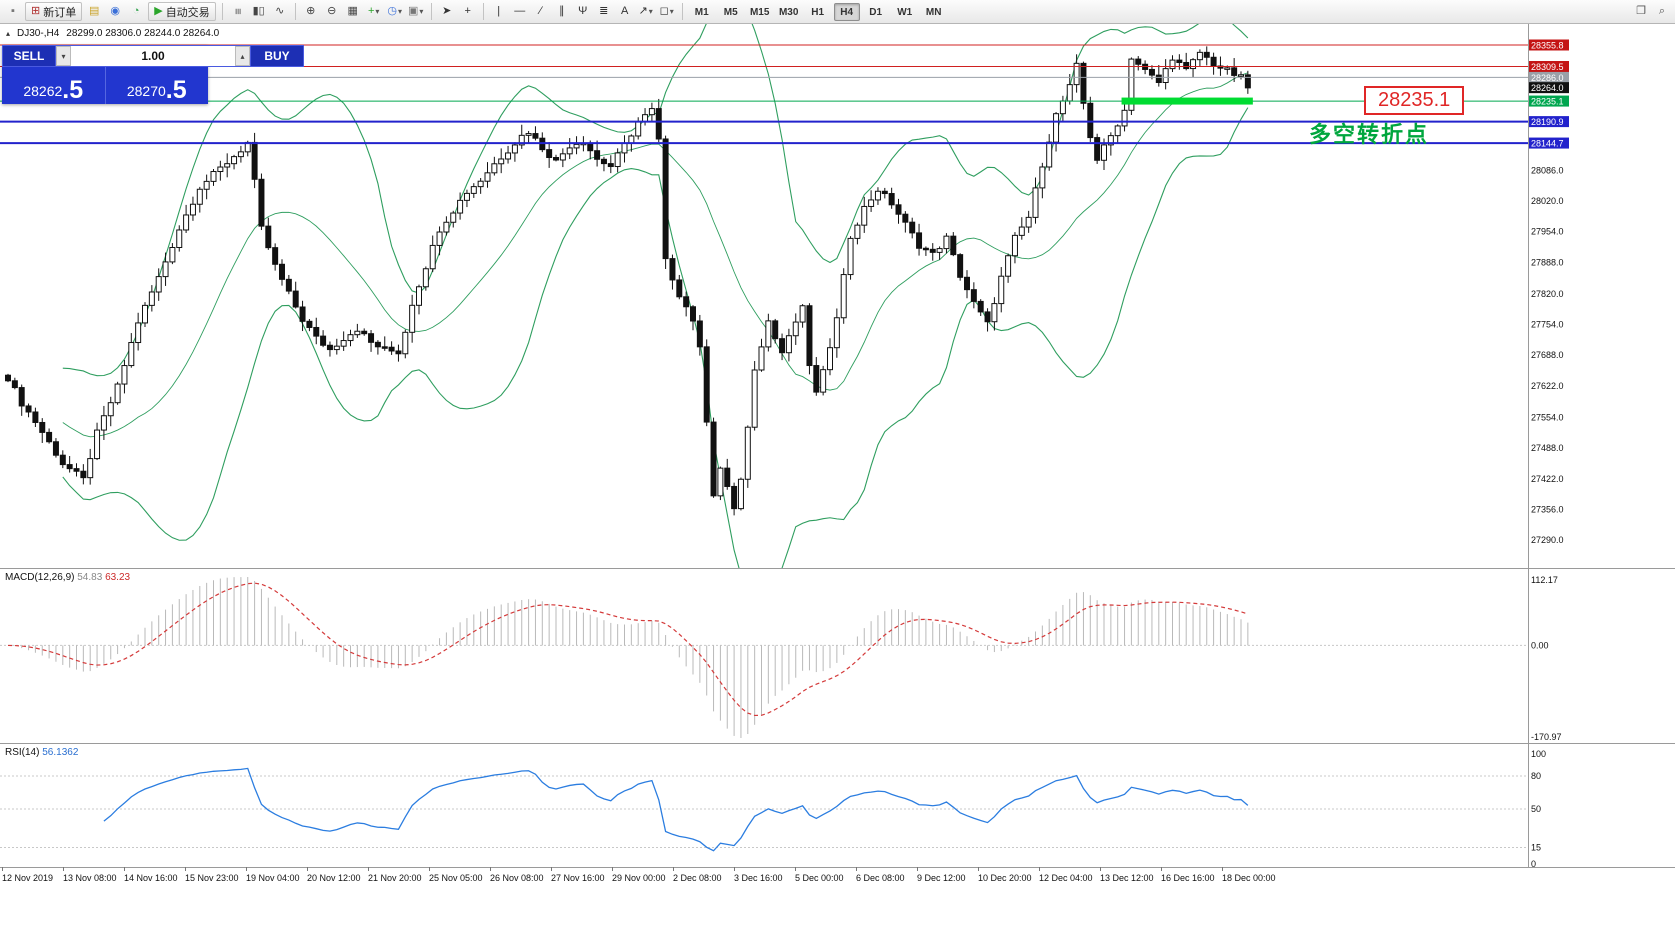 This screenshot has width=1675, height=951. I want to click on time-tick-label: 21 Nov 20:00, so click(395, 878).